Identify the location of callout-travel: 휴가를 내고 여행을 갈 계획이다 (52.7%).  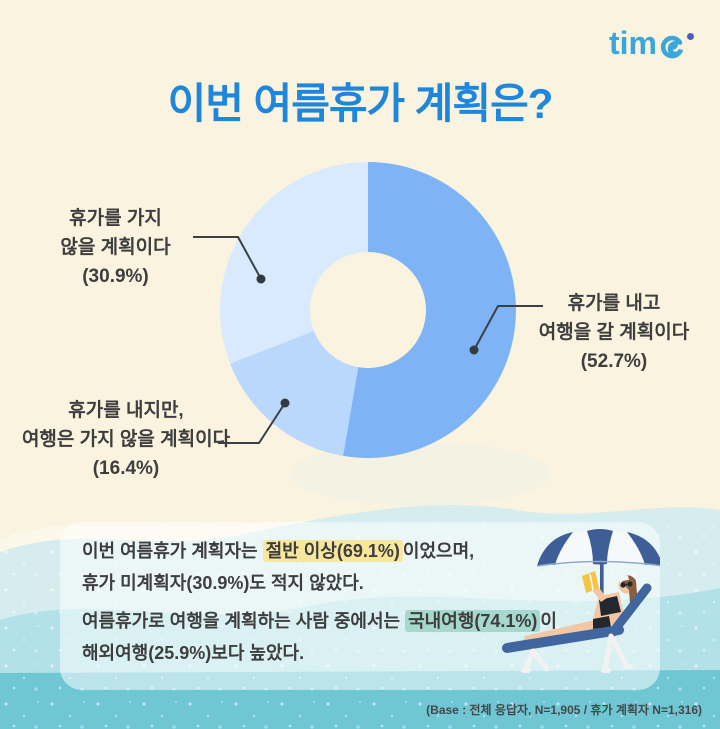
(614, 332).